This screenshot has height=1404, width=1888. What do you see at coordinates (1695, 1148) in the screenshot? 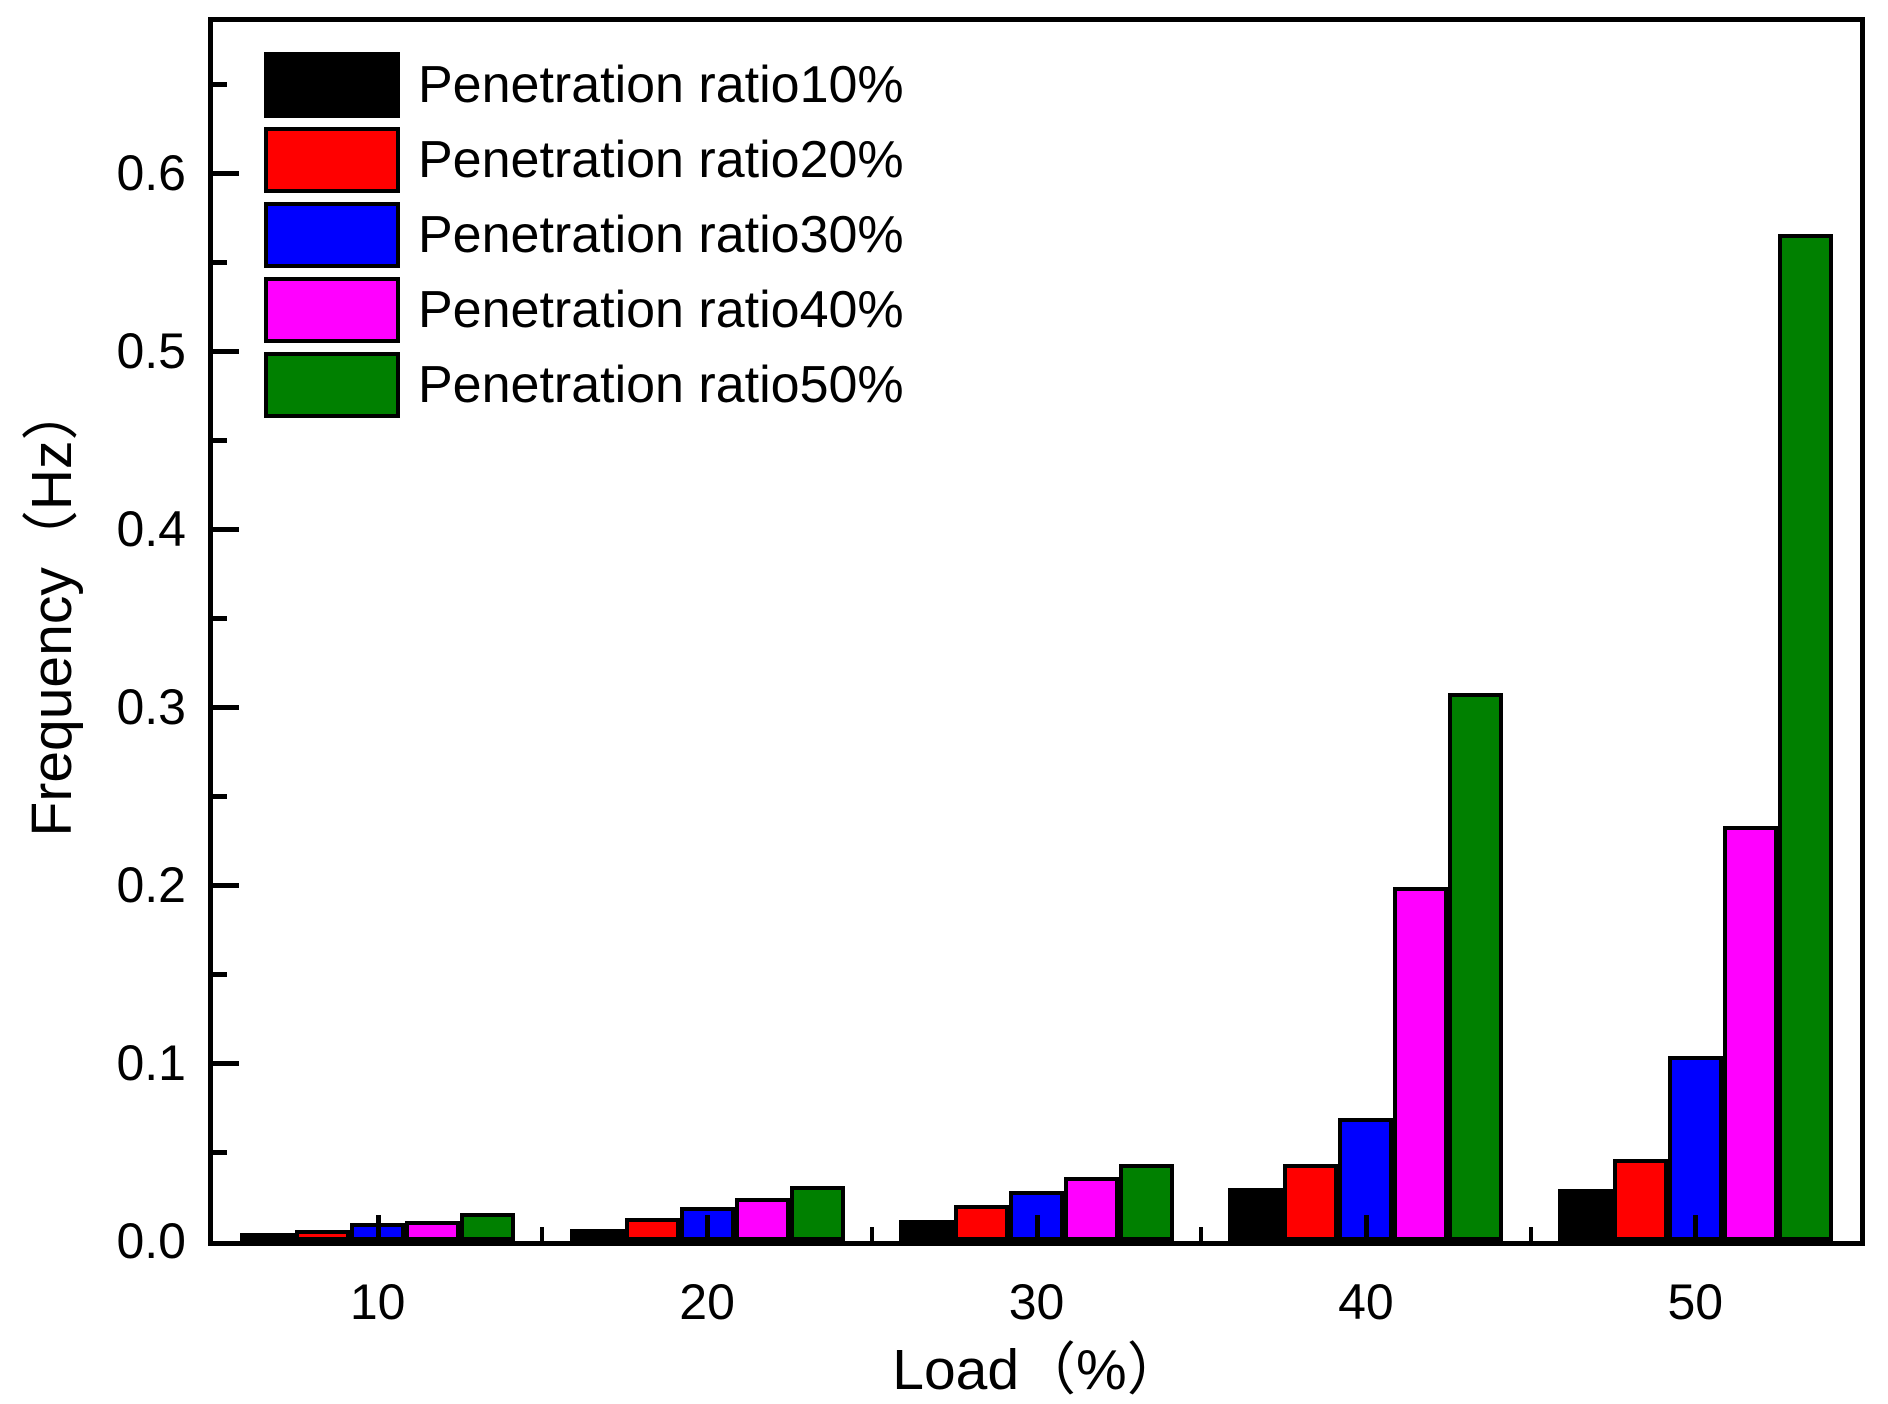
I see `bar-series3-cat50` at bounding box center [1695, 1148].